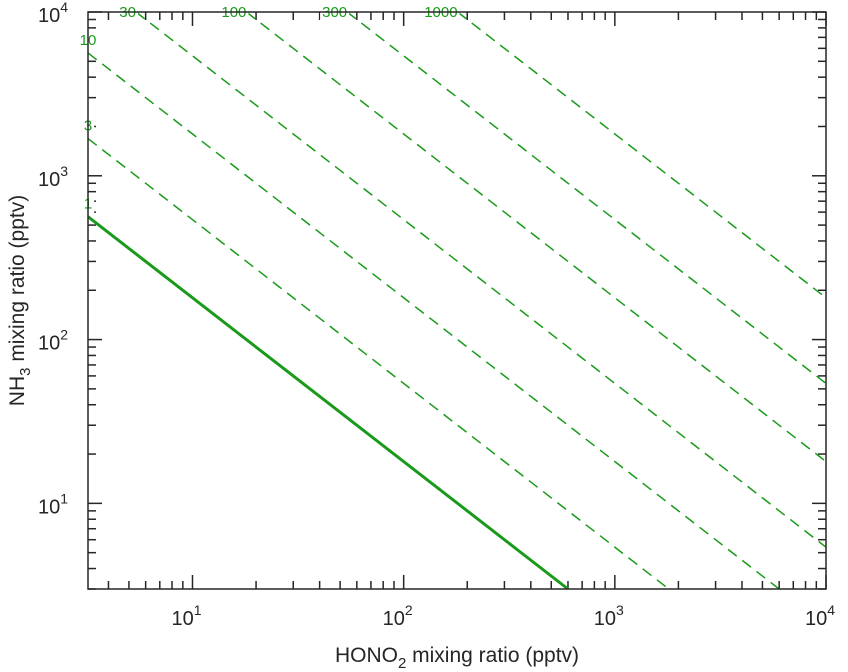 The image size is (848, 672). Describe the element at coordinates (402, 663) in the screenshot. I see `x-axis-title-subscript: 2` at that location.